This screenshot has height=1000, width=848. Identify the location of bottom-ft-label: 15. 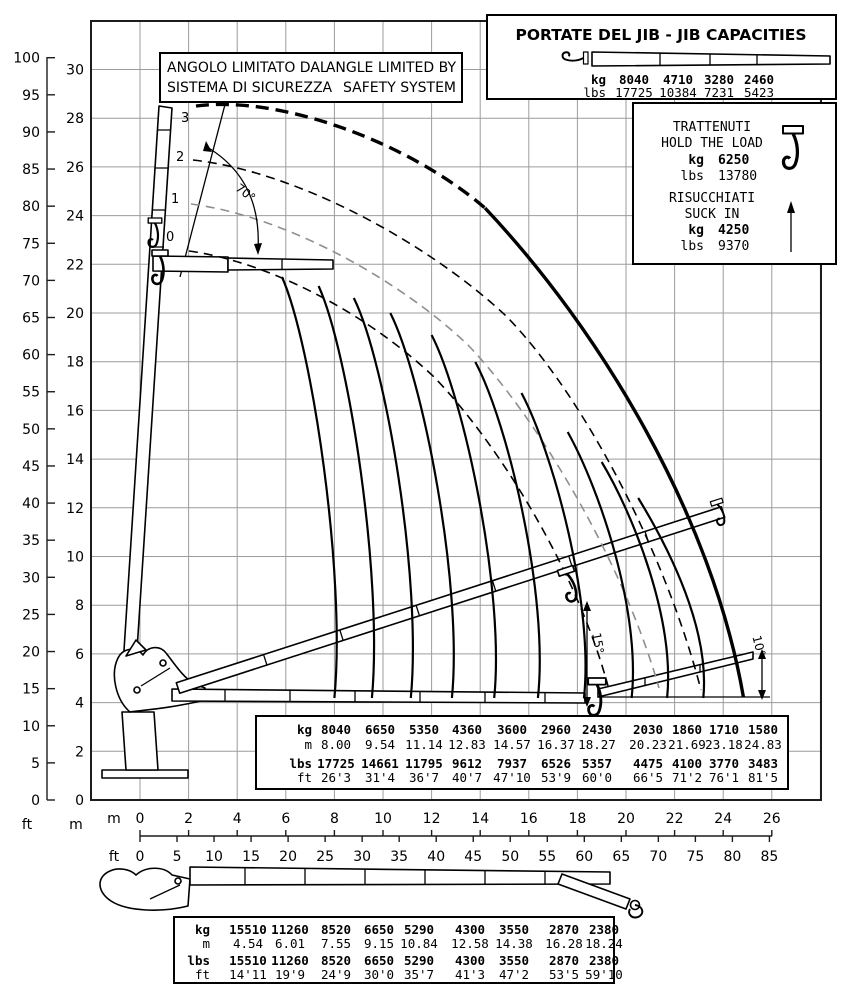
(251, 857).